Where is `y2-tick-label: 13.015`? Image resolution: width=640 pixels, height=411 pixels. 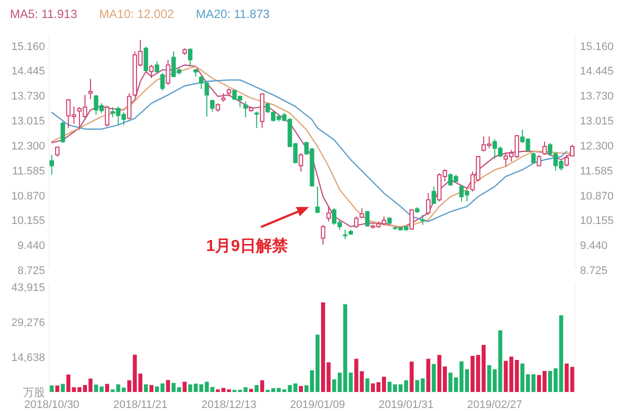 y2-tick-label: 13.015 is located at coordinates (597, 122).